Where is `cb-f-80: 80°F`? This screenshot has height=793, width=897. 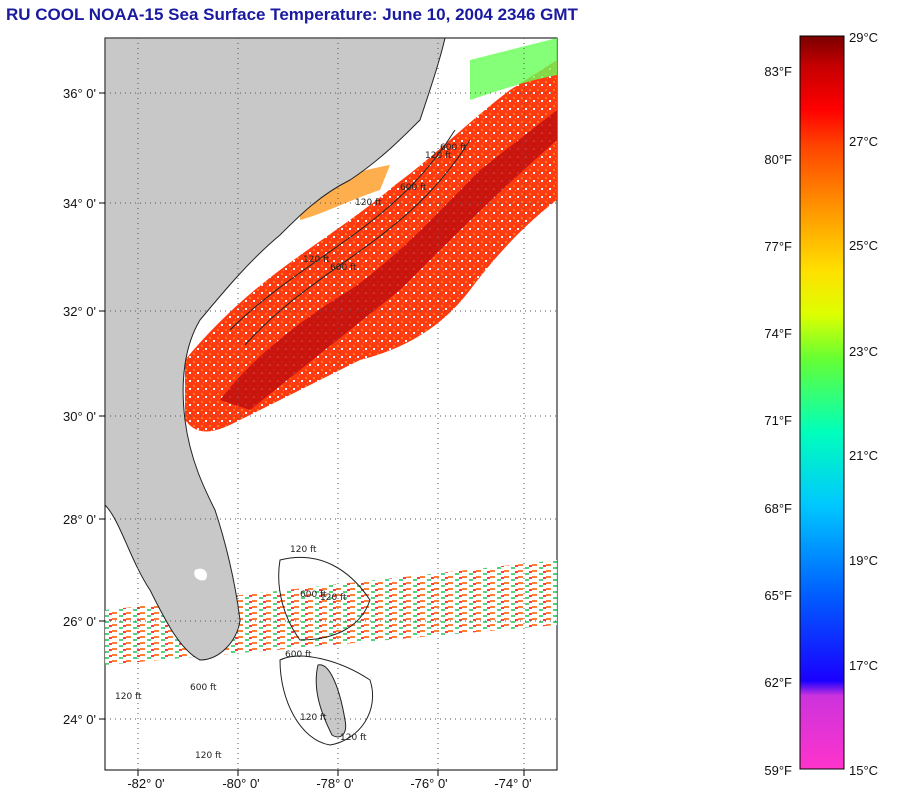
cb-f-80: 80°F is located at coordinates (778, 159).